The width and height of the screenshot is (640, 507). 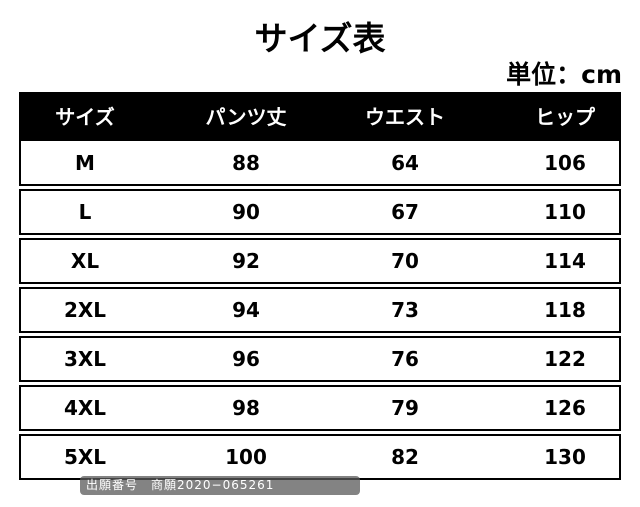 What do you see at coordinates (565, 407) in the screenshot?
I see `table-cell: 126` at bounding box center [565, 407].